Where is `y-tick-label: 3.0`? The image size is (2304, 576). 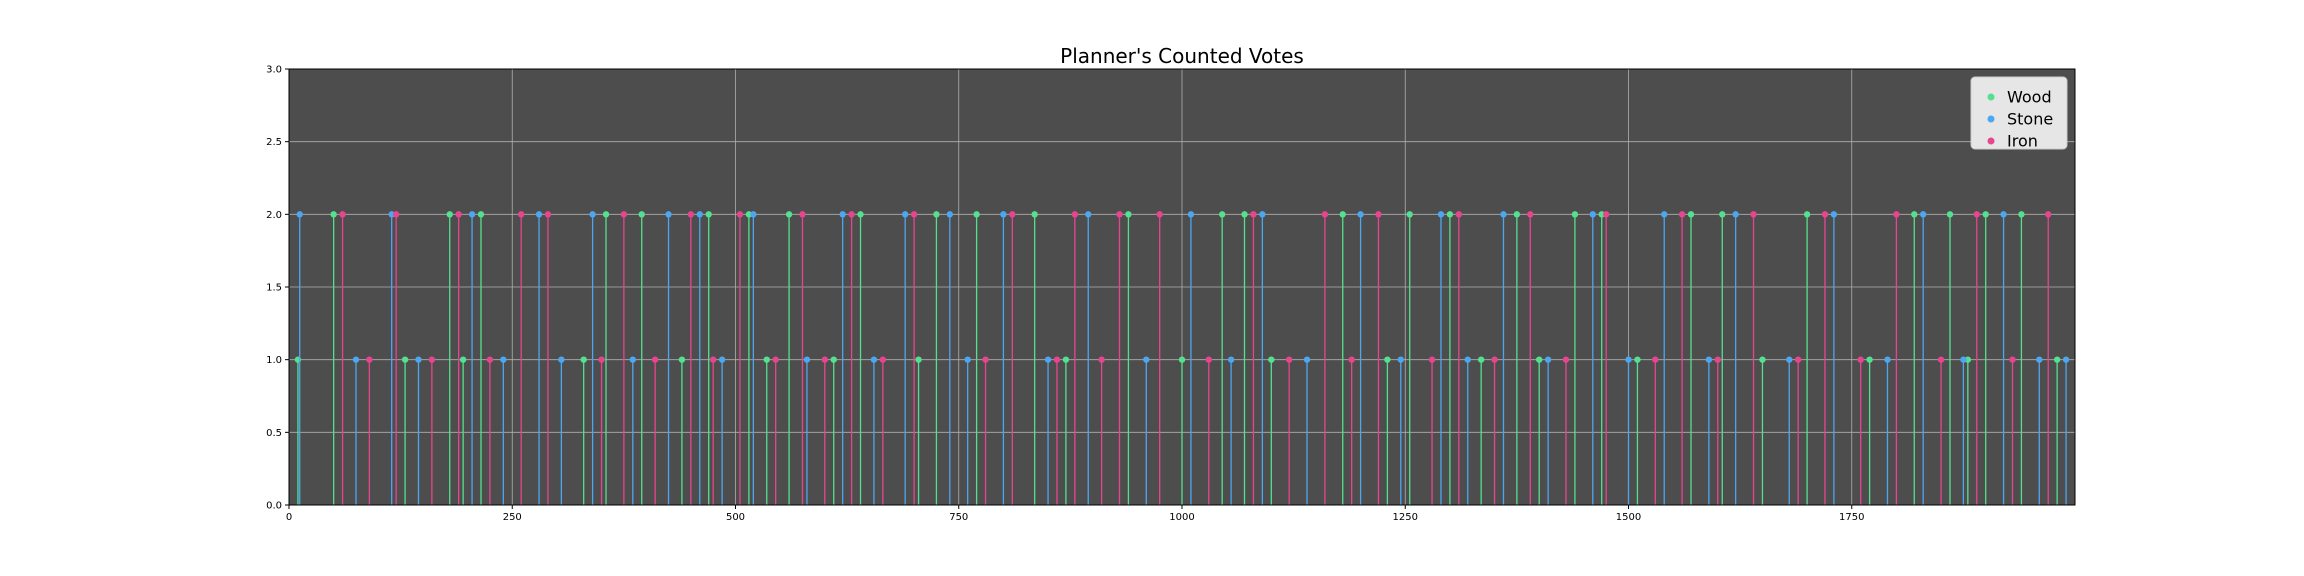 y-tick-label: 3.0 is located at coordinates (274, 70).